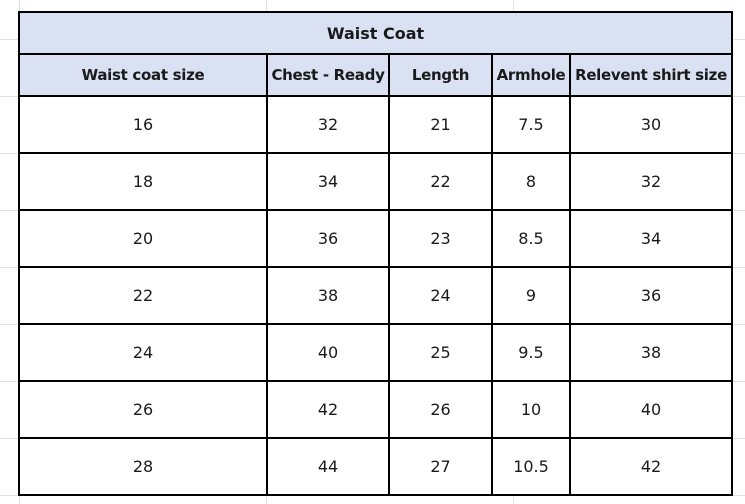  What do you see at coordinates (531, 295) in the screenshot?
I see `cell-armhole: 9` at bounding box center [531, 295].